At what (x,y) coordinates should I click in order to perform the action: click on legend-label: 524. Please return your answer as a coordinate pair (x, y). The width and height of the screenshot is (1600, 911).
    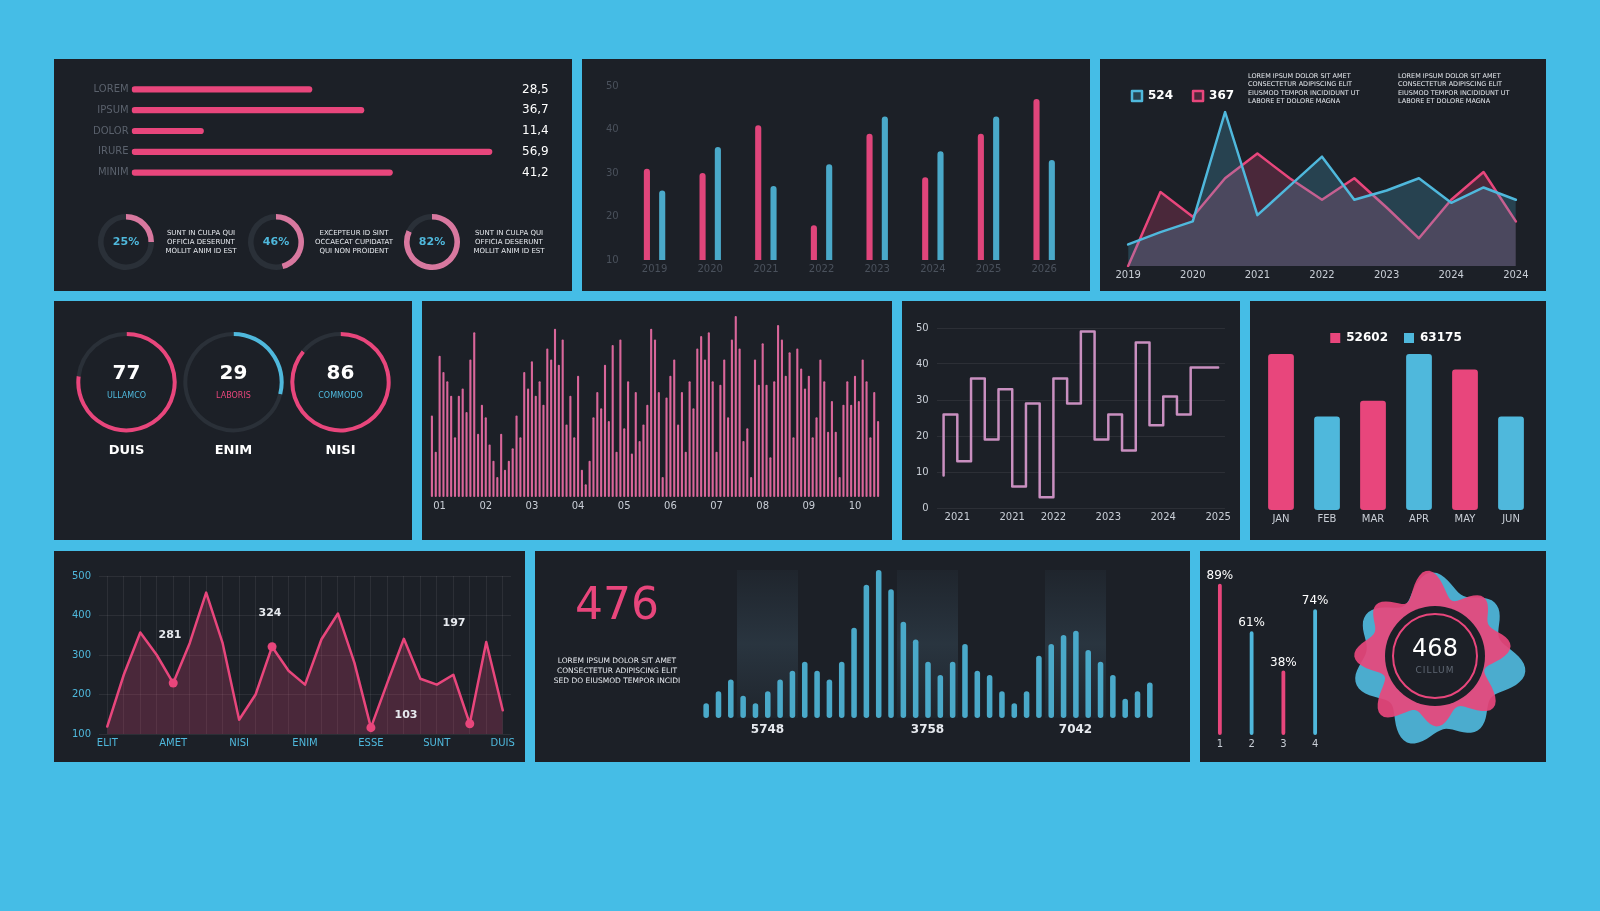
    Looking at the image, I should click on (1161, 95).